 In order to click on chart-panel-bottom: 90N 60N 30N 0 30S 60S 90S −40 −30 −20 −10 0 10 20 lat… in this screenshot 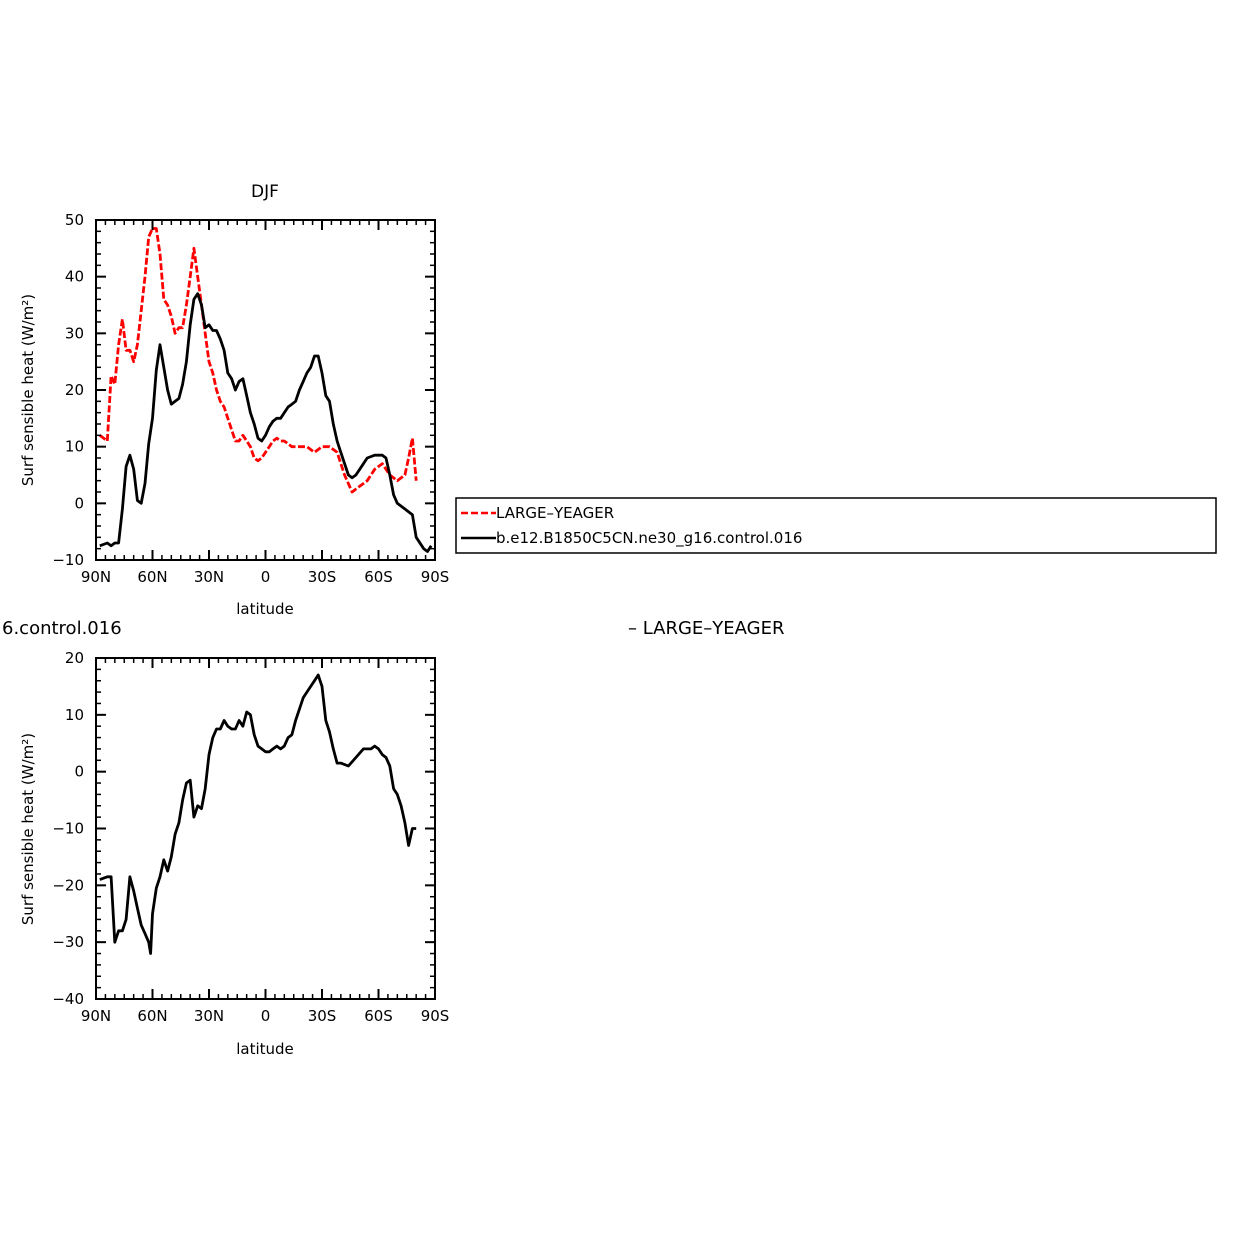, I will do `click(234, 853)`.